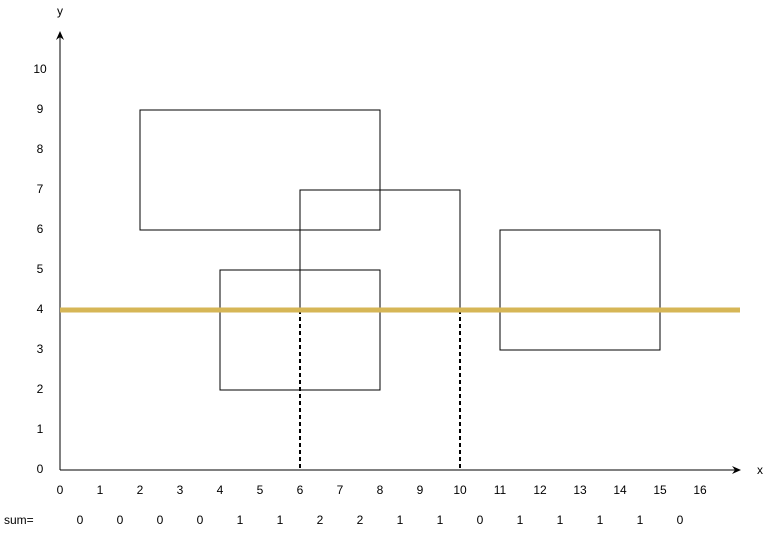 Image resolution: width=782 pixels, height=537 pixels. What do you see at coordinates (40, 429) in the screenshot?
I see `y-tick-label: 1` at bounding box center [40, 429].